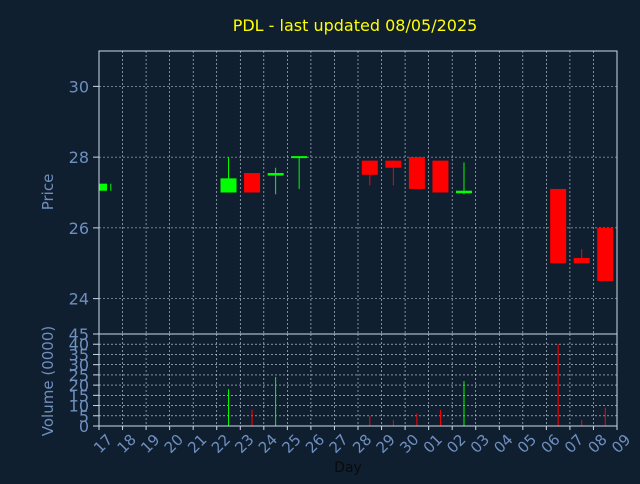  What do you see at coordinates (48, 192) in the screenshot?
I see `price-axis-label: Price` at bounding box center [48, 192].